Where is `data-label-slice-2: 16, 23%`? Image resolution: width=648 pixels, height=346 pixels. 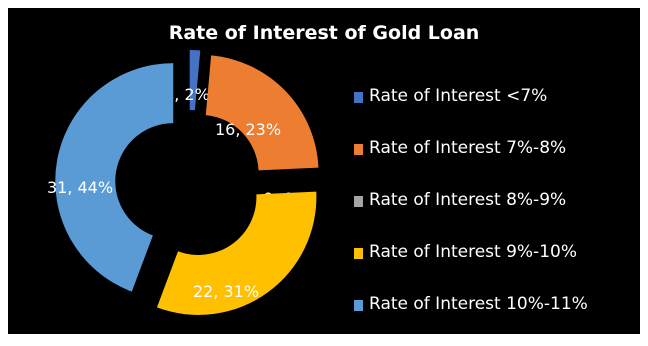
data-label-slice-2: 16, 23% is located at coordinates (248, 129).